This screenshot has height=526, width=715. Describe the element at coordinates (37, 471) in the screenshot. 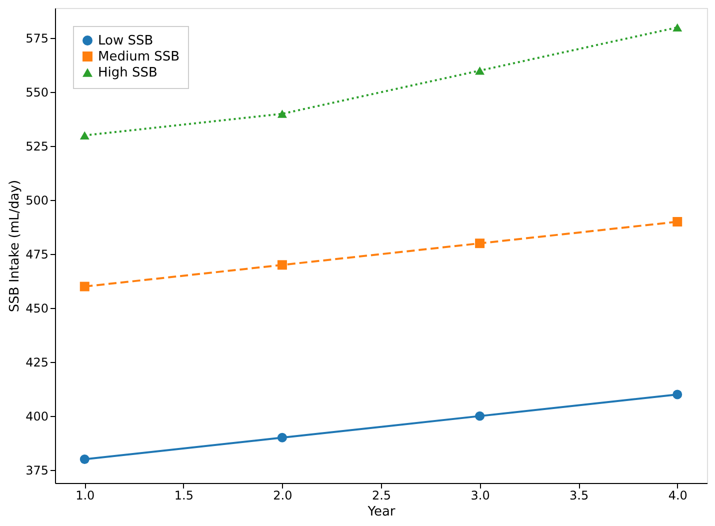

I see `y-tick-label: 375` at that location.